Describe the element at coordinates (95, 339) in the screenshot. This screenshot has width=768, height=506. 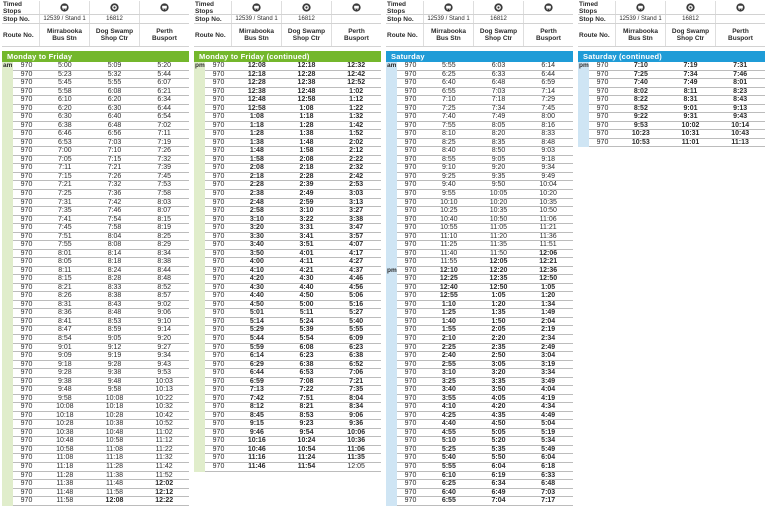
I see `timetable-row: 970 8:54 9:05 9:20` at that location.